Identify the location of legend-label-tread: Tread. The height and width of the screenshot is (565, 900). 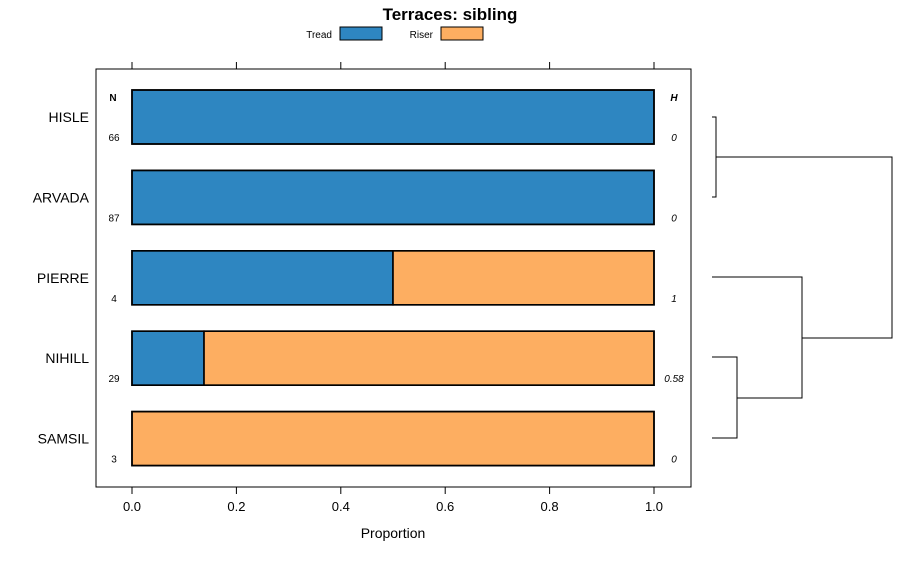
(319, 35).